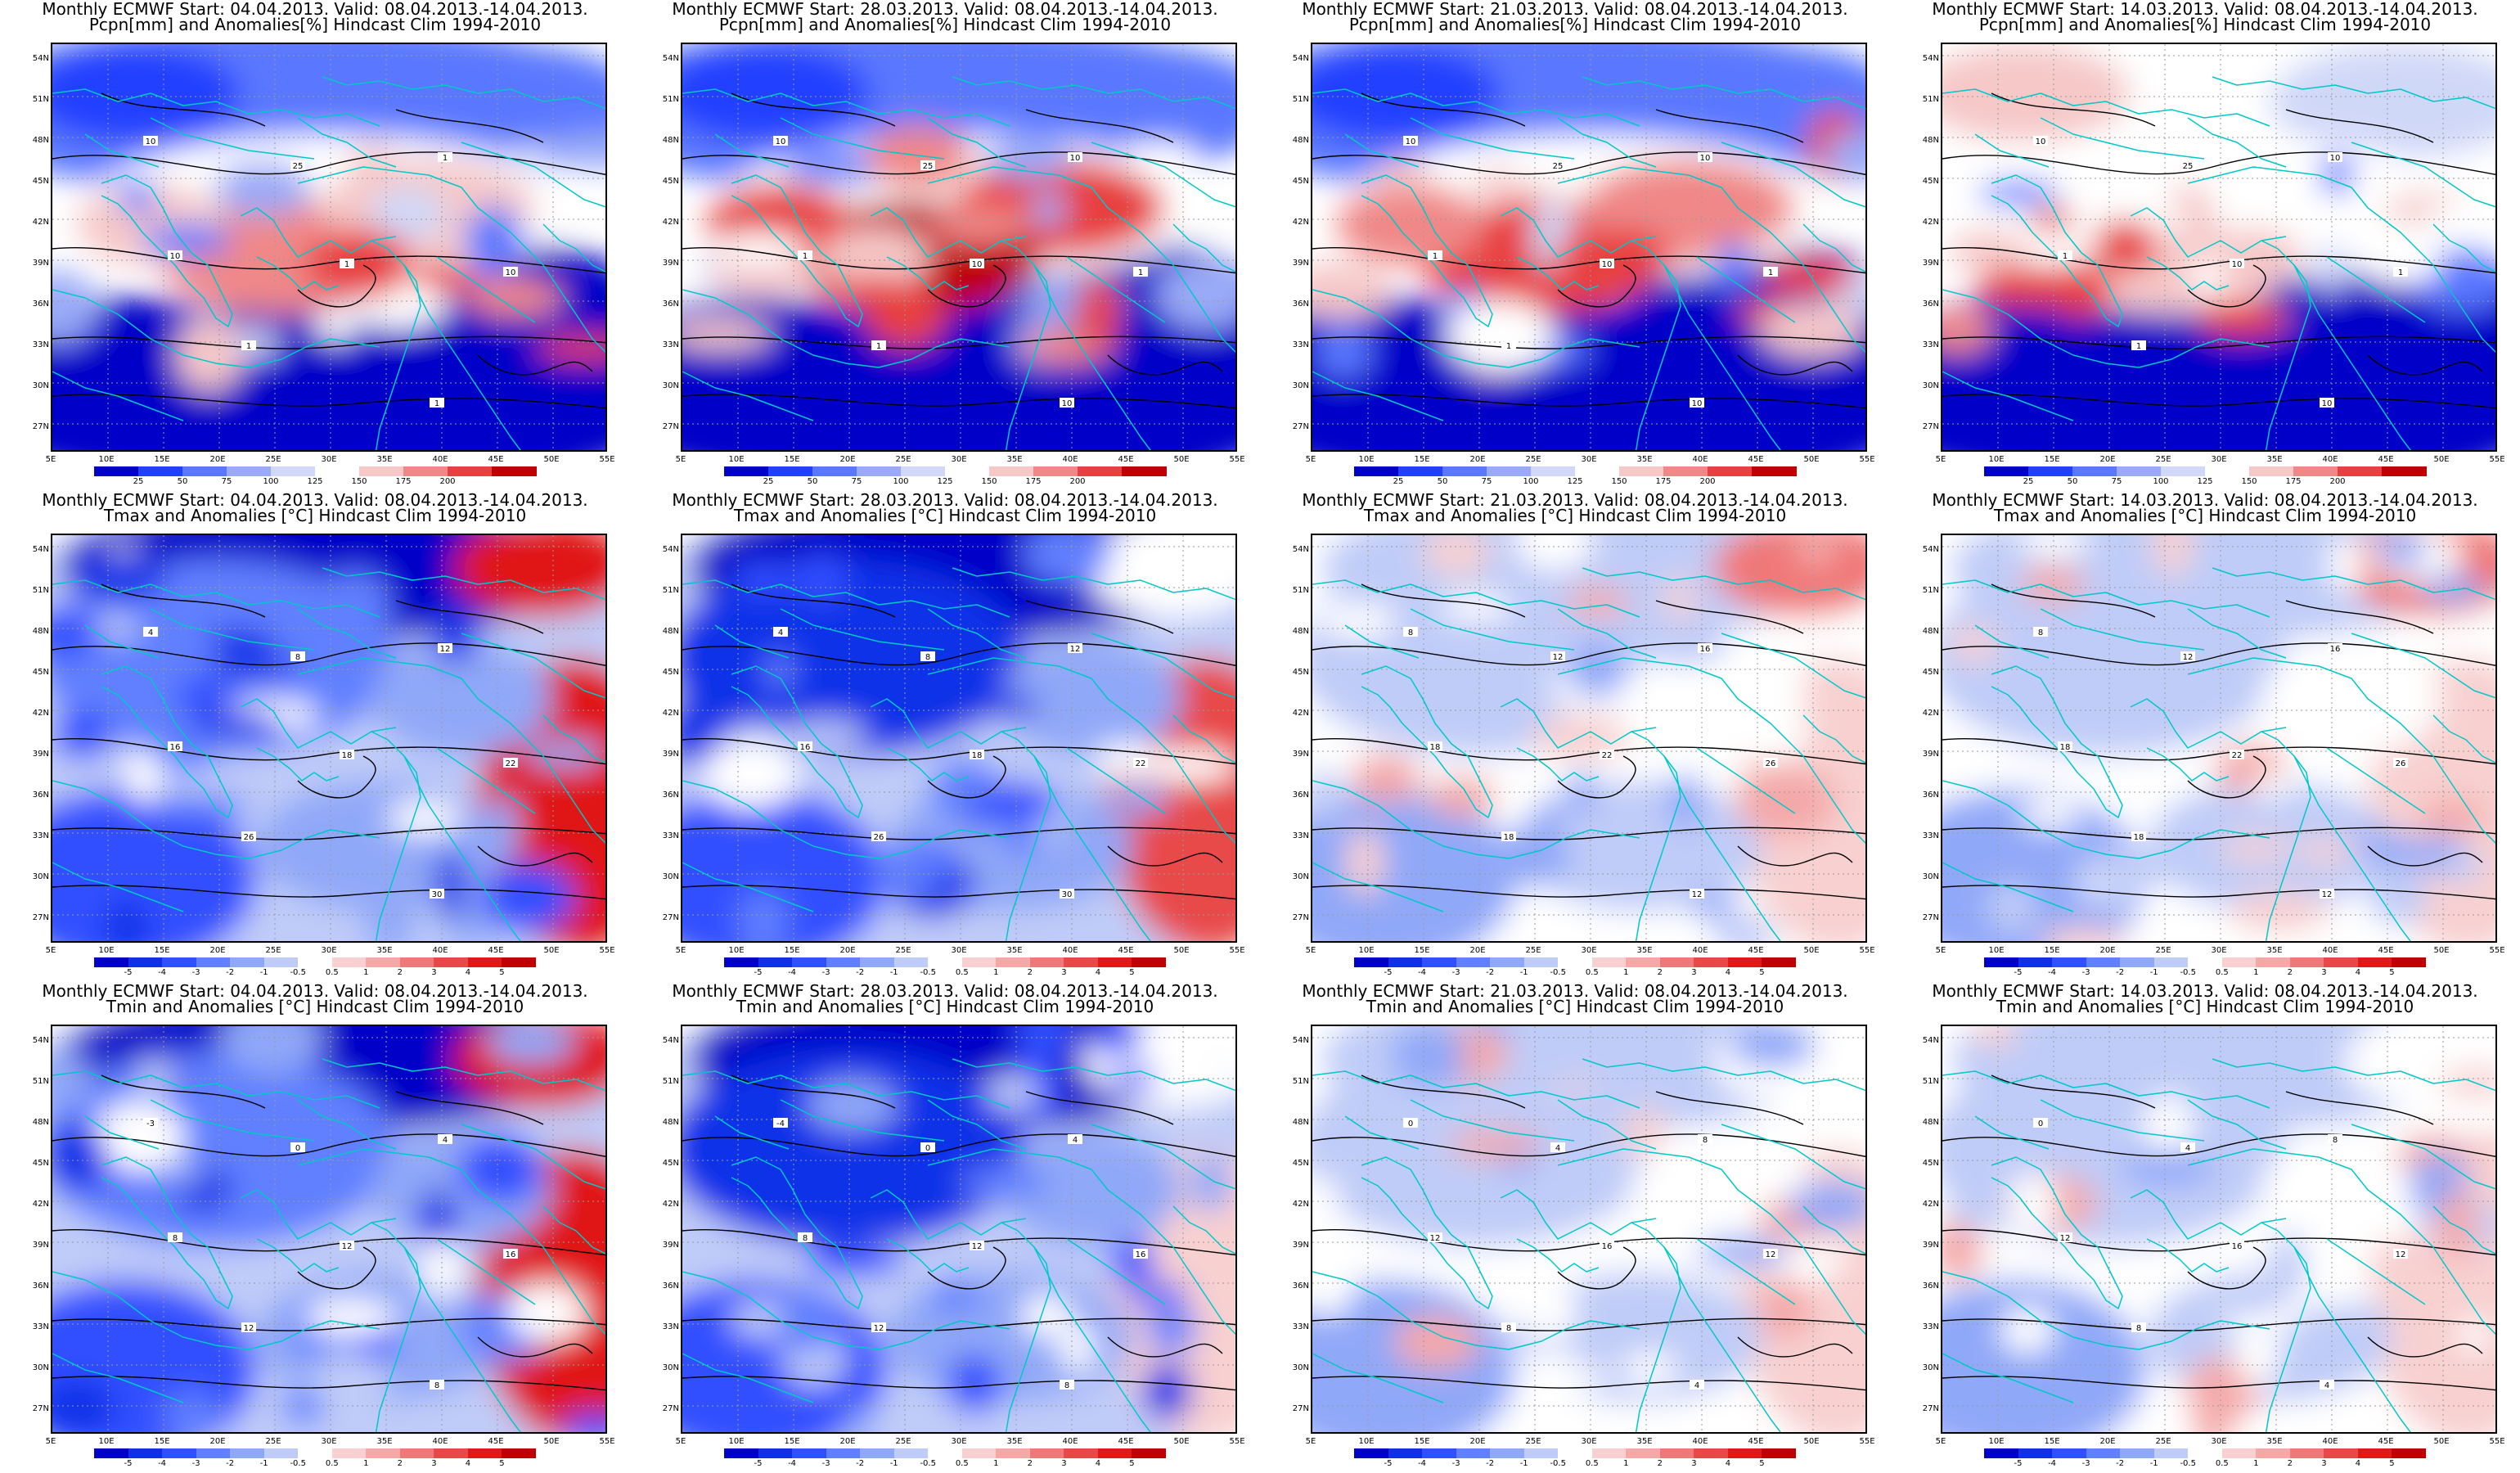 The image size is (2520, 1473). Describe the element at coordinates (329, 951) in the screenshot. I see `longitude-label: 30E` at that location.